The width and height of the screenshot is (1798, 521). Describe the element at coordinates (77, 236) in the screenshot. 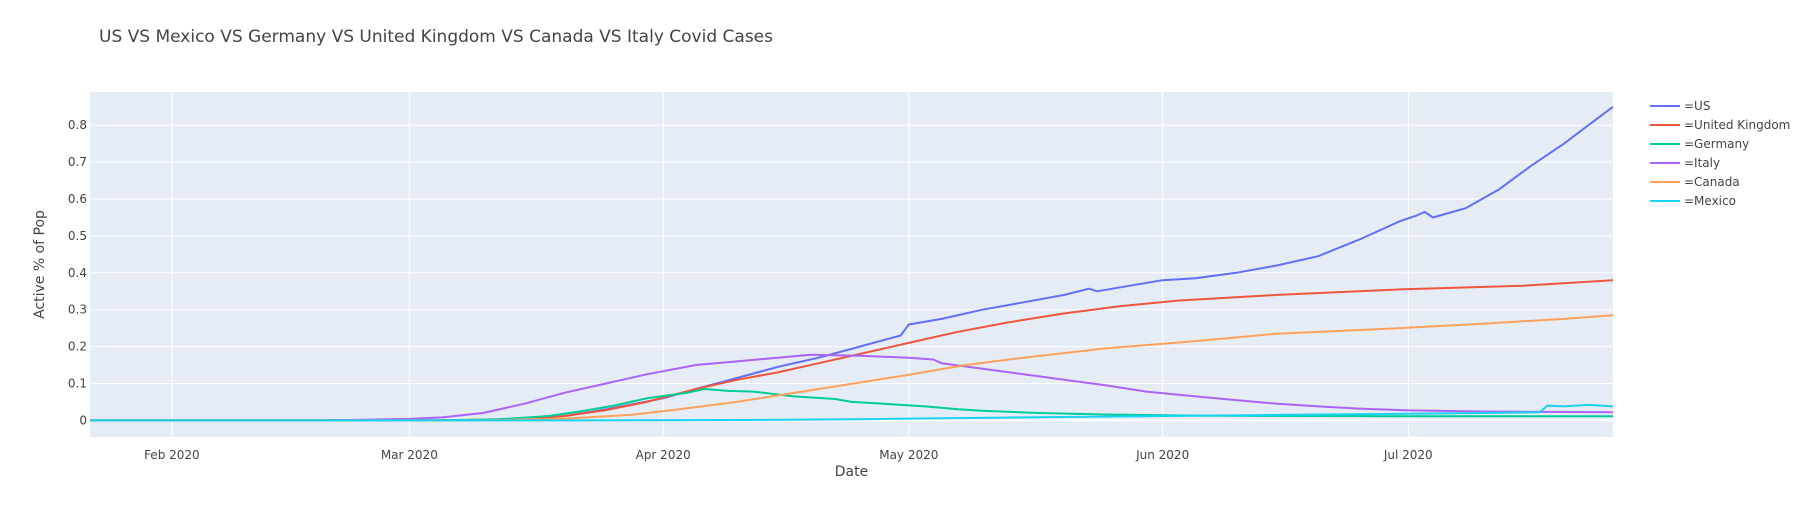

I see `y-tick-label: 0.5` at that location.